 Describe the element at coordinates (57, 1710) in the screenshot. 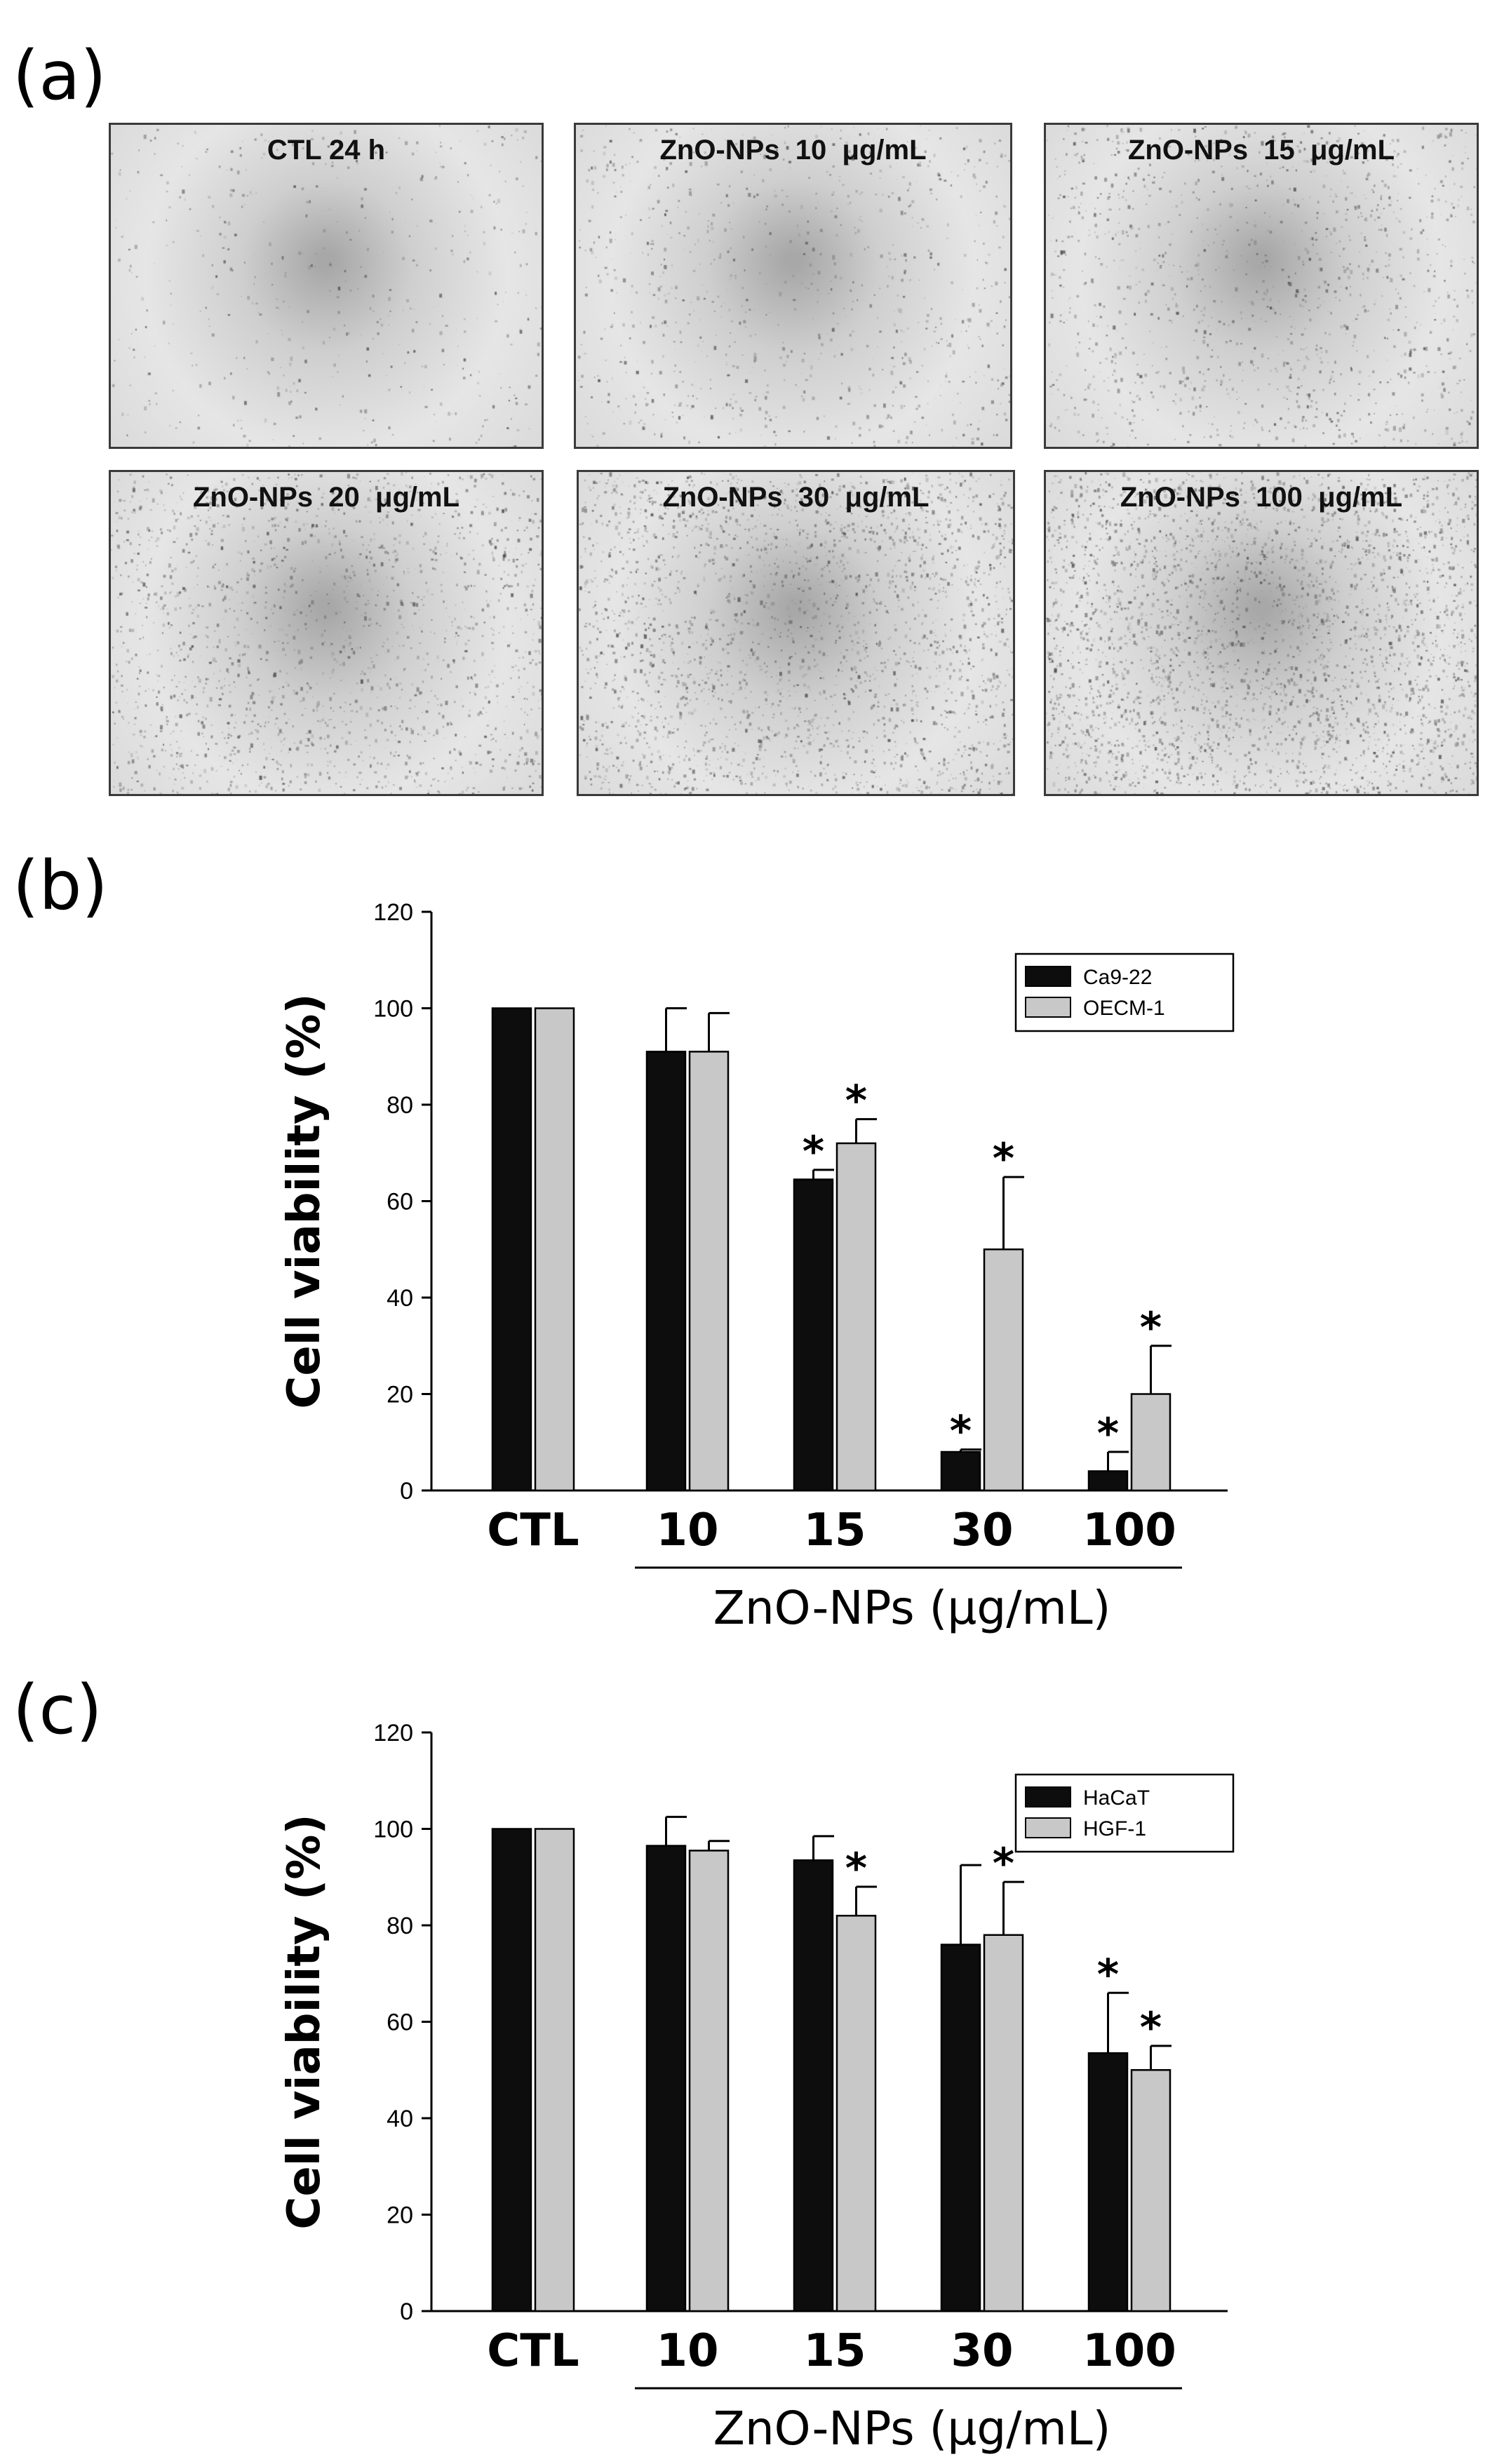

I see `panel-c-letter: (c)` at that location.